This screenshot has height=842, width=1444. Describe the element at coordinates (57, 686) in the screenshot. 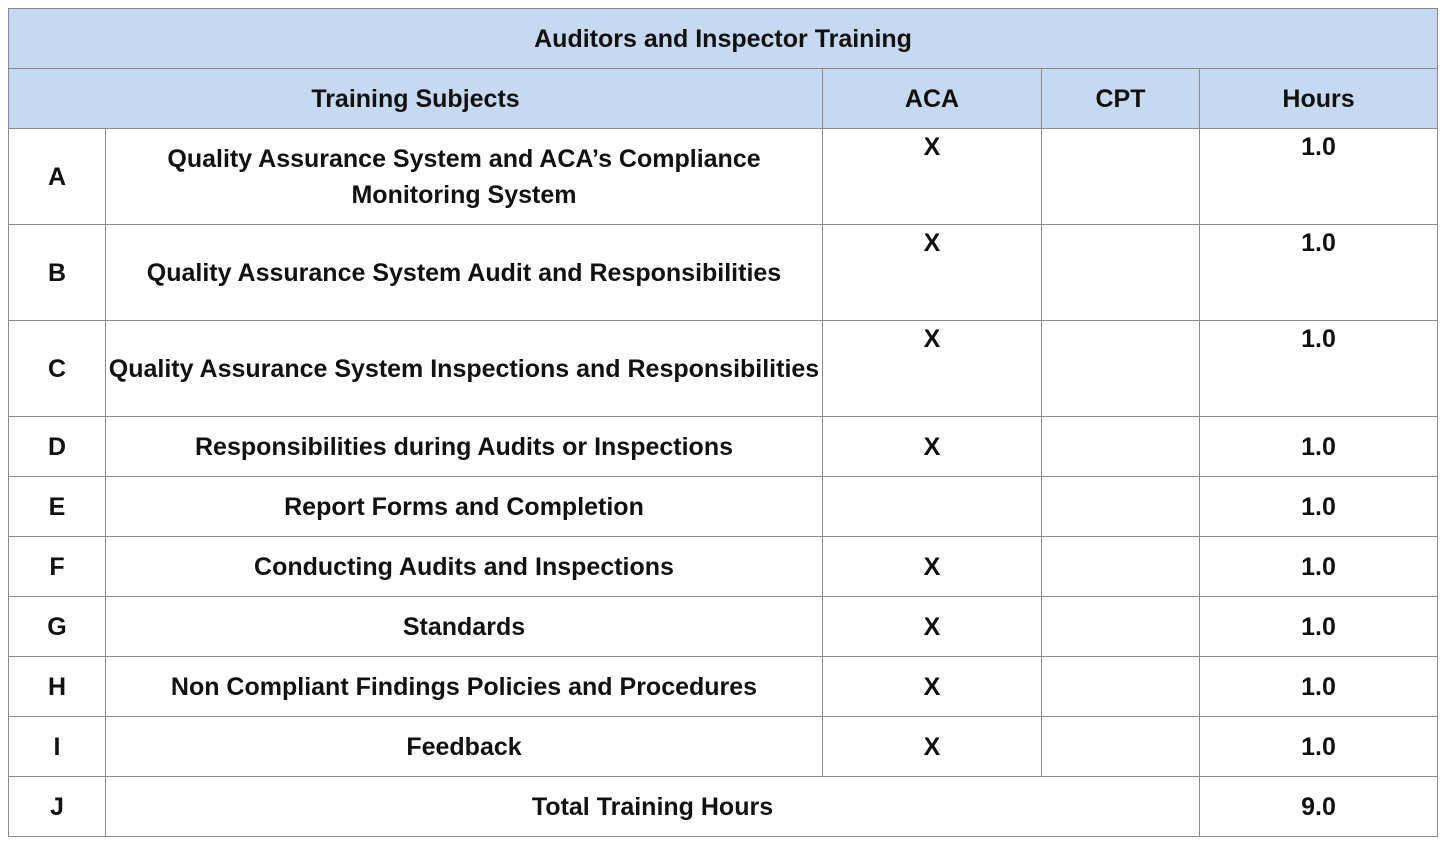

I see `row-letter: H` at that location.